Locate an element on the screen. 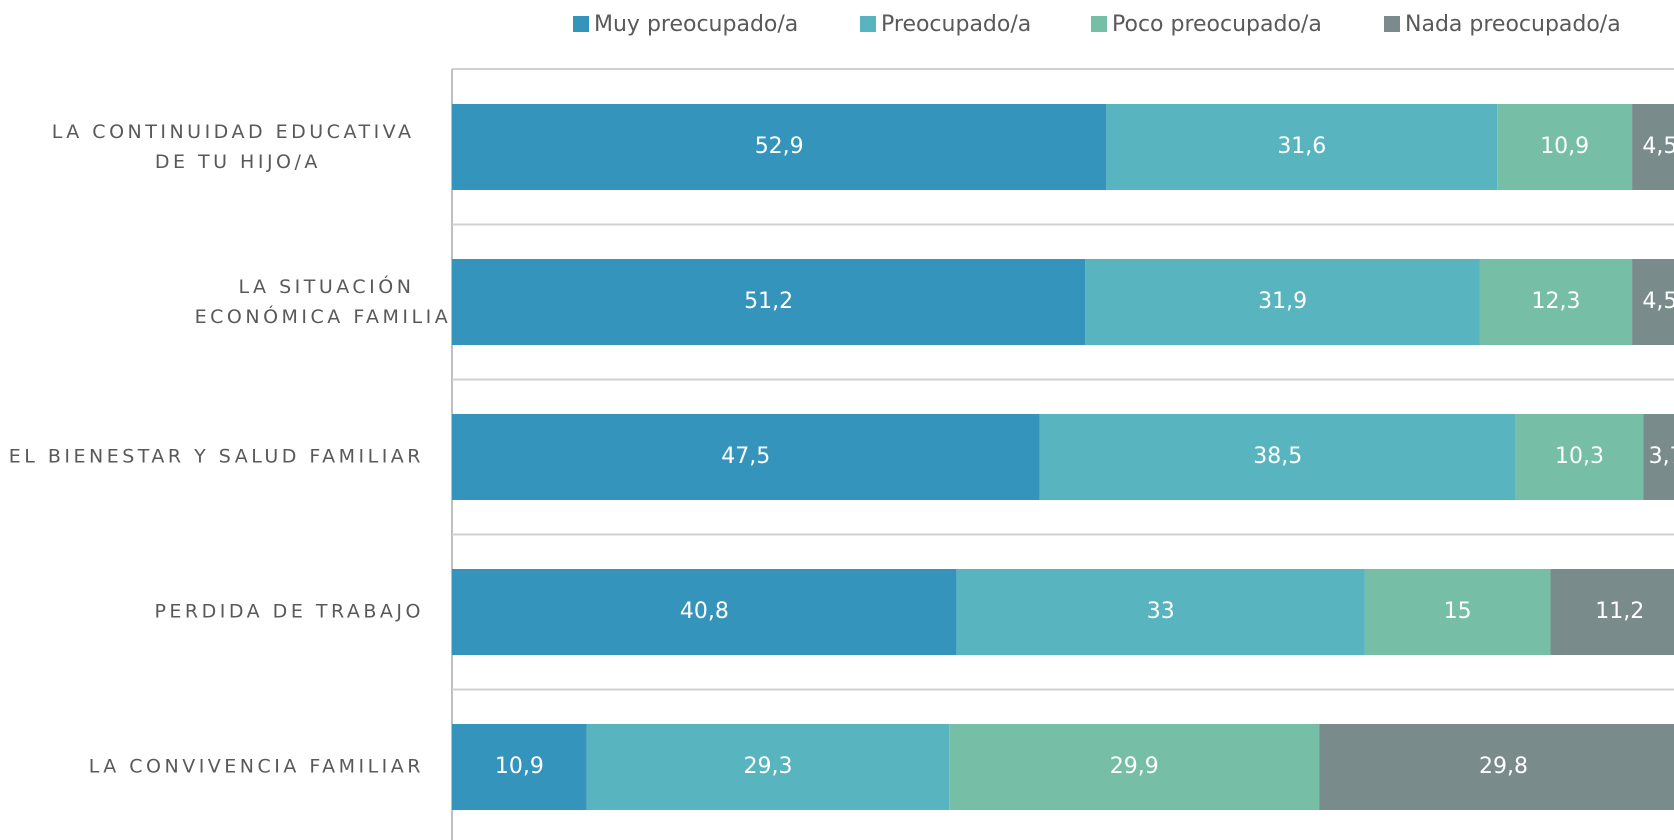  value-label: 31,9 is located at coordinates (1282, 301).